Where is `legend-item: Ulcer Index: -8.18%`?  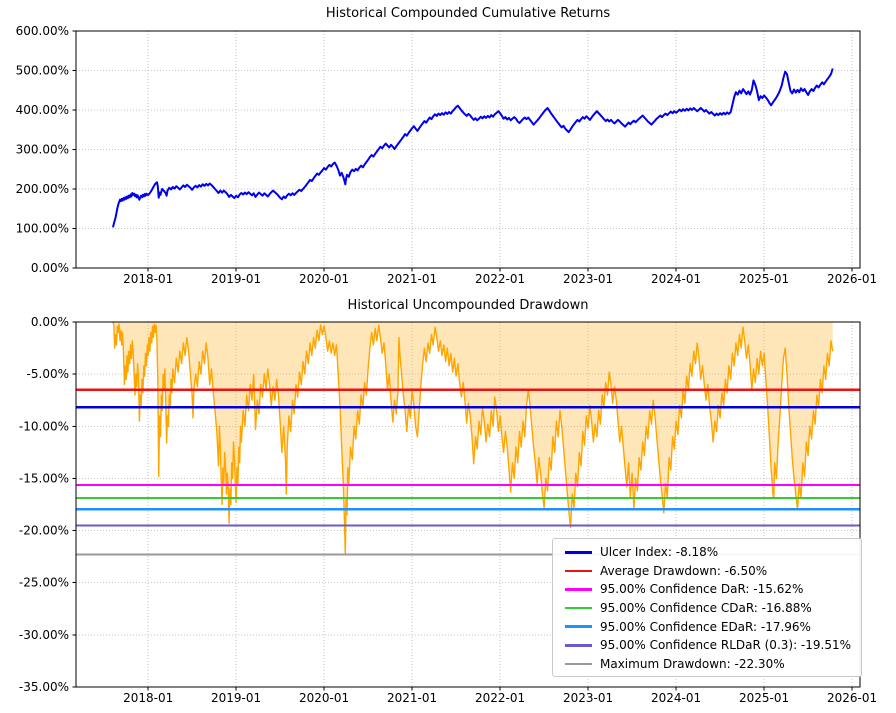
legend-item: Ulcer Index: -8.18% is located at coordinates (709, 552).